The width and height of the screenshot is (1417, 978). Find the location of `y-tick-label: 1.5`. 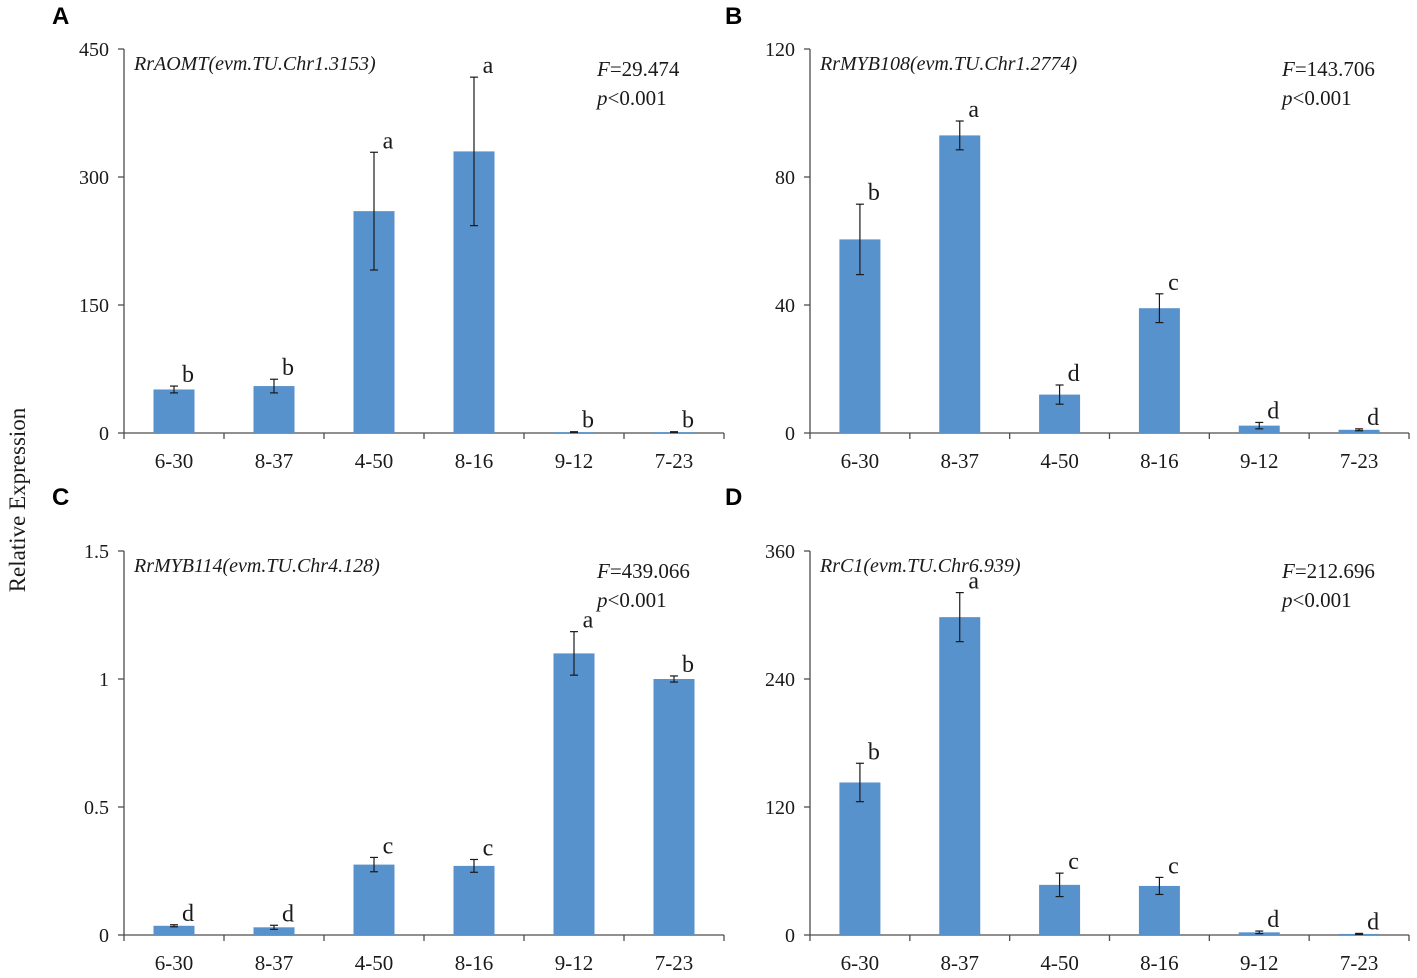

y-tick-label: 1.5 is located at coordinates (96, 552).